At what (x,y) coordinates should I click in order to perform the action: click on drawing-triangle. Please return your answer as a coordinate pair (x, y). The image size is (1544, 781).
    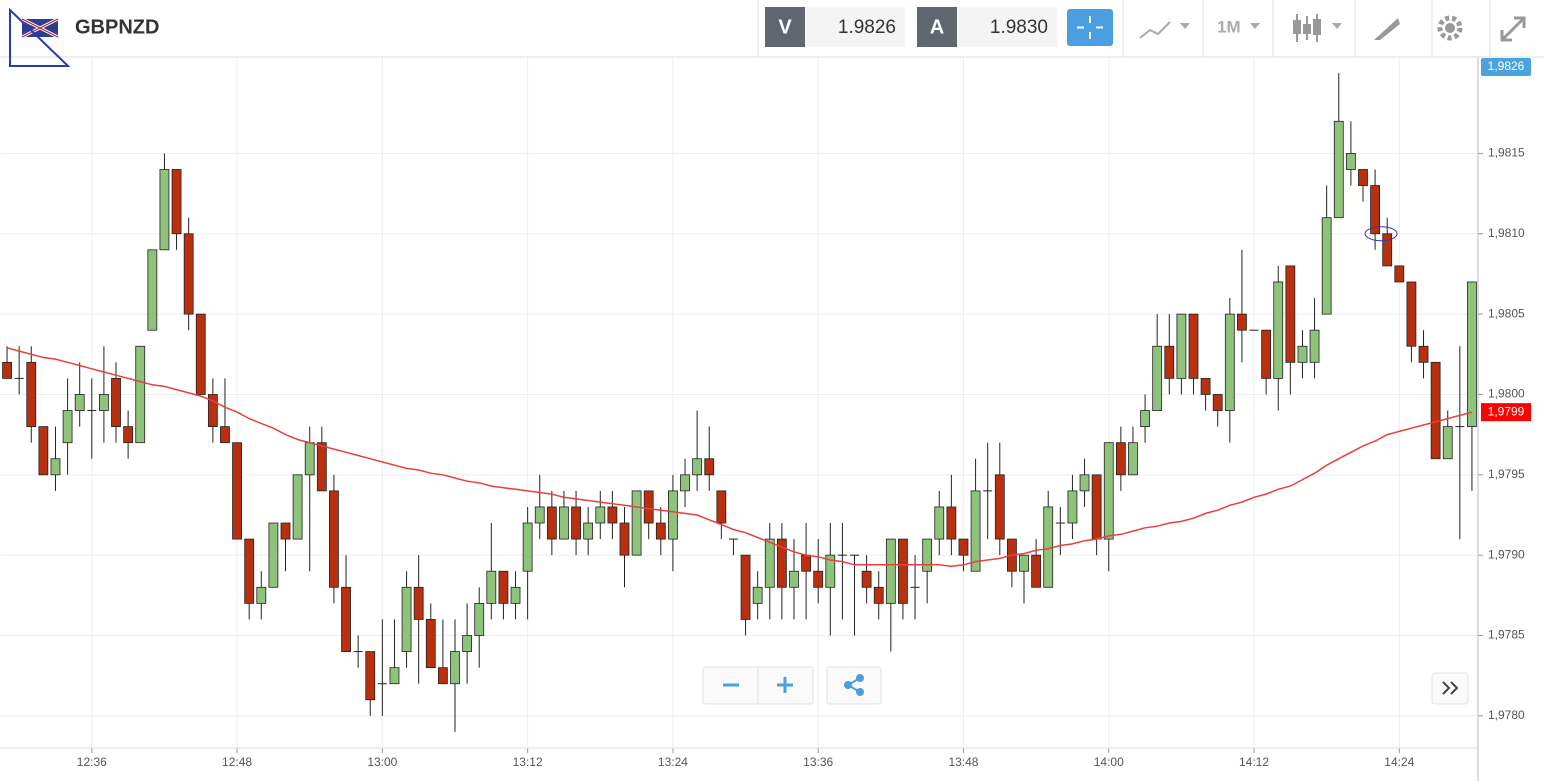
    Looking at the image, I should click on (40, 37).